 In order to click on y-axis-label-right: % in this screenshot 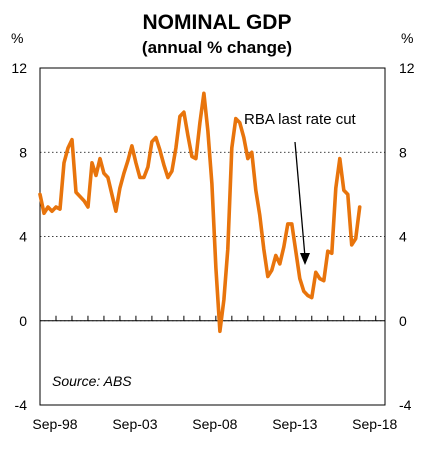, I will do `click(407, 38)`.